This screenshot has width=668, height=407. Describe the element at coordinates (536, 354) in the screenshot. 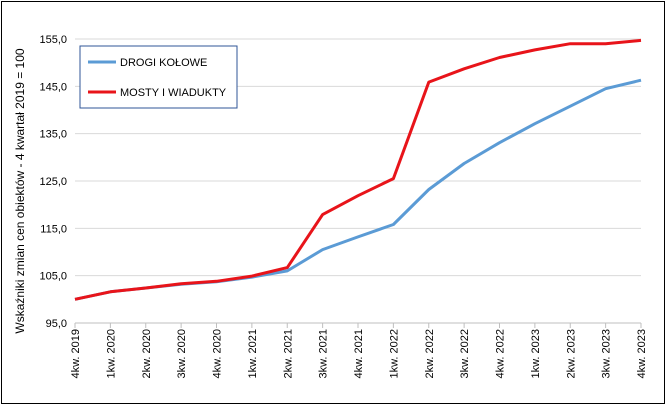

I see `x-tick-label: 1kw. 2023` at that location.